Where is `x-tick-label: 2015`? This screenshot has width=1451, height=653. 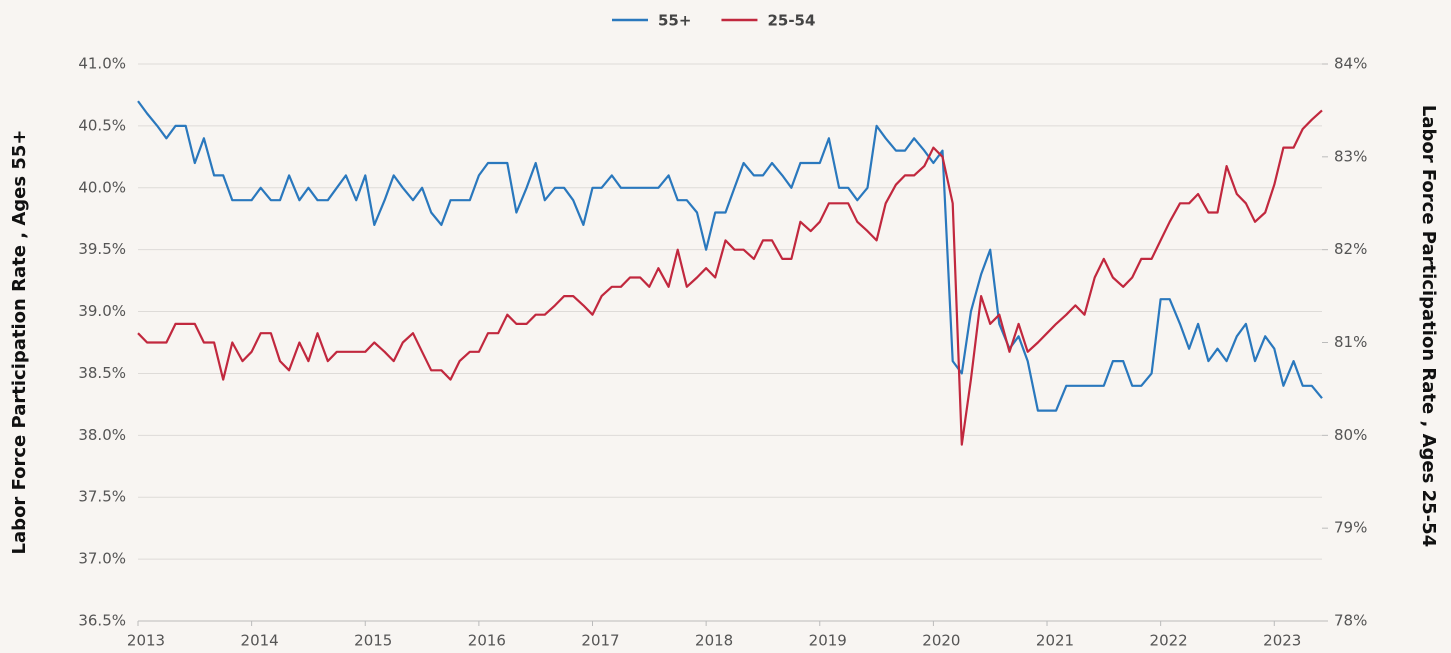
x-tick-label: 2015 is located at coordinates (373, 641).